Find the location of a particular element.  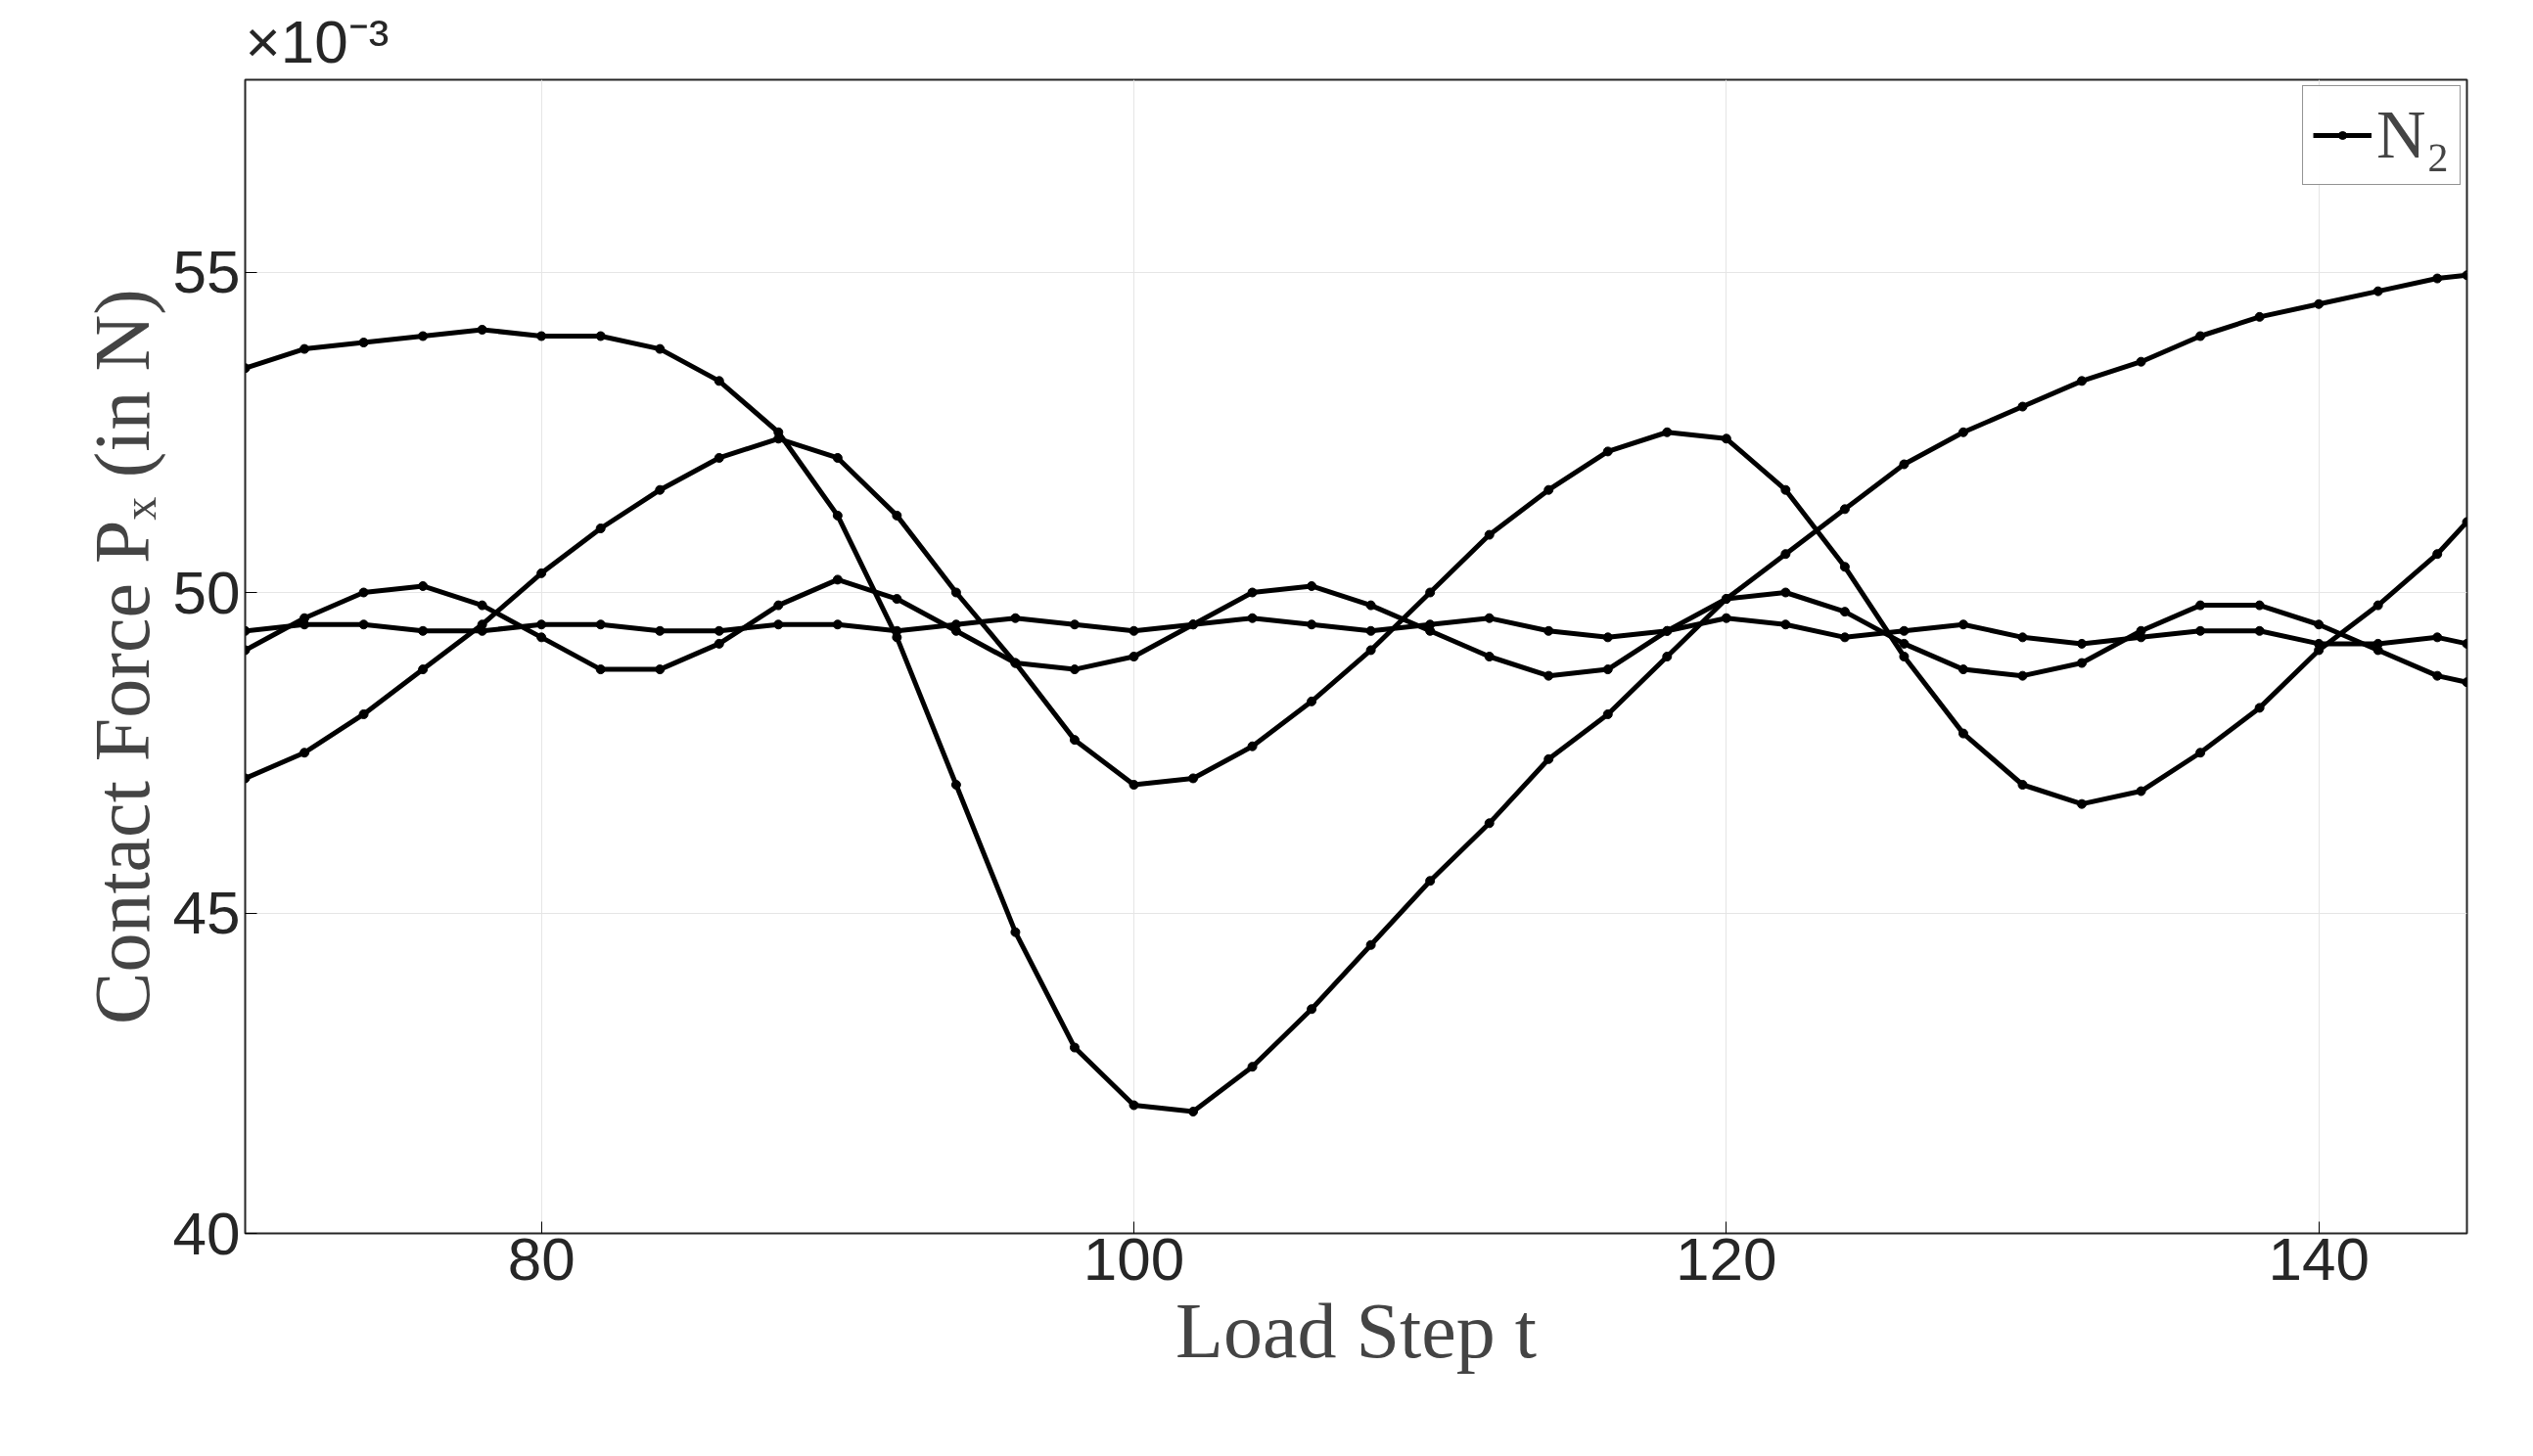

y-axis-title: Contact Force Pₓ (in N) is located at coordinates (122, 656).